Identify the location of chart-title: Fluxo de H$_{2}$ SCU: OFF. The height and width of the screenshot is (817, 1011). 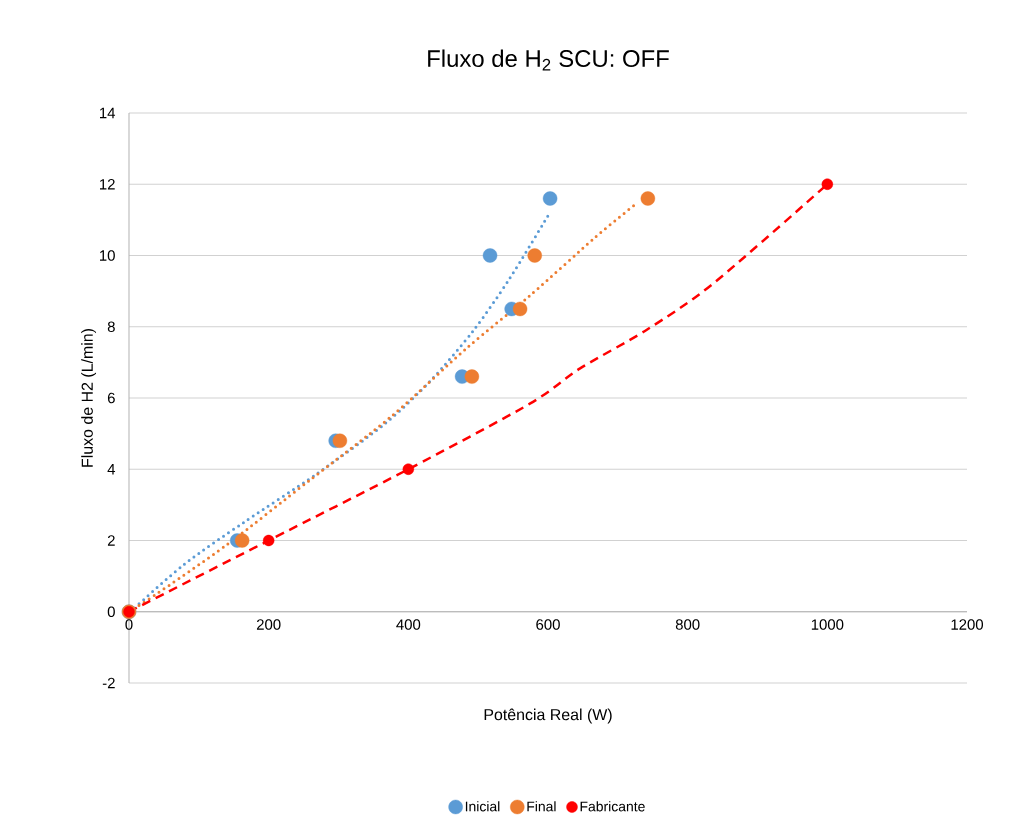
(548, 60).